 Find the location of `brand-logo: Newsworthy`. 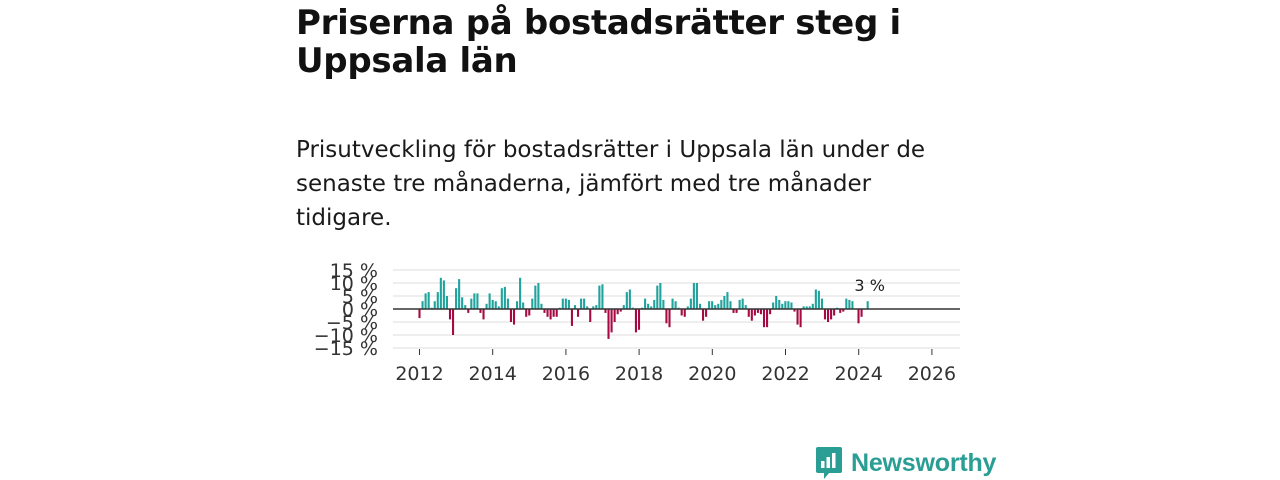

brand-logo: Newsworthy is located at coordinates (905, 463).